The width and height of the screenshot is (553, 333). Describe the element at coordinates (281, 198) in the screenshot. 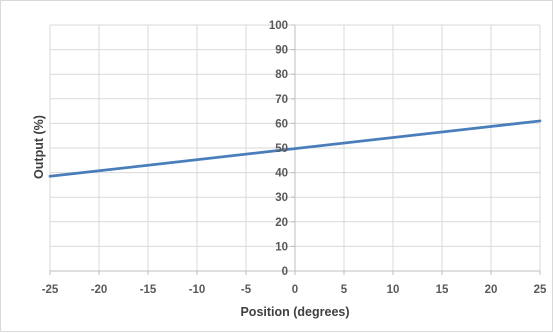

I see `y-tick-label-3: 30` at that location.